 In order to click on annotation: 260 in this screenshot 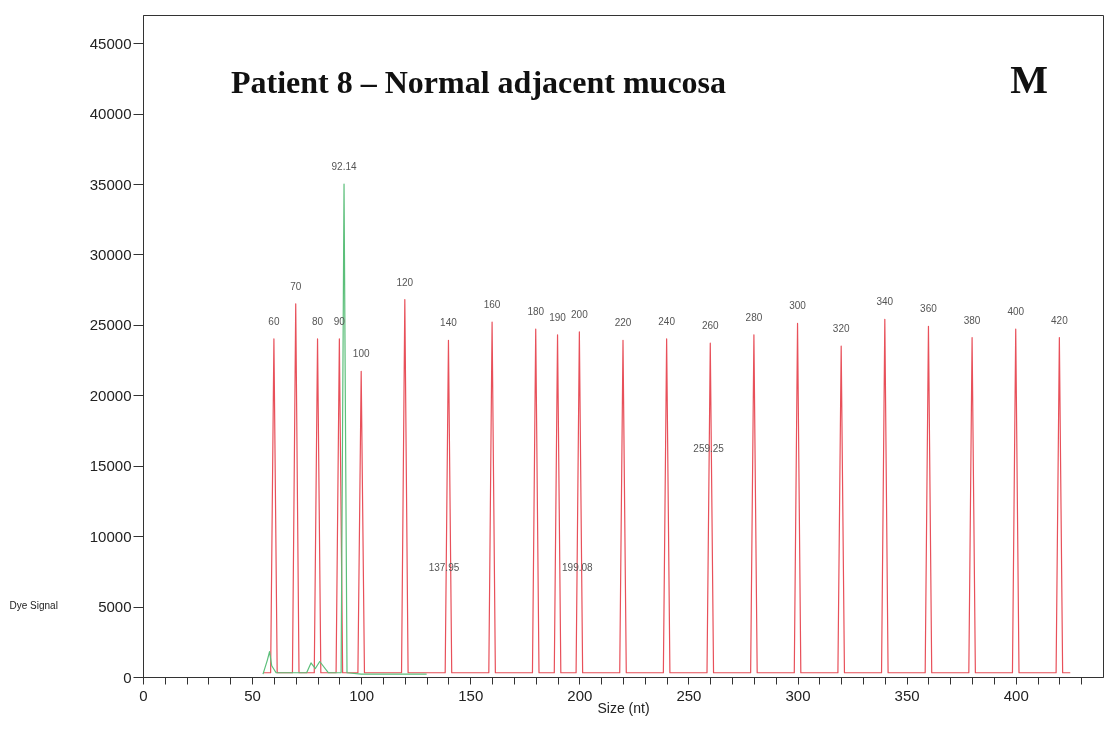, I will do `click(710, 326)`.